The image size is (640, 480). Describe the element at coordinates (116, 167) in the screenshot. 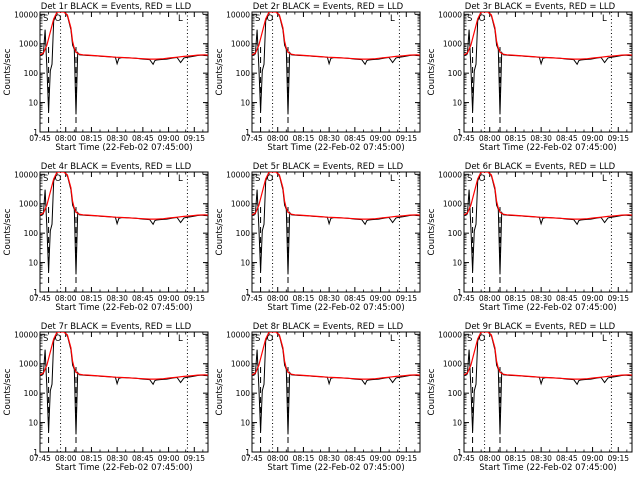

I see `panel-title: Det 4r BLACK = Events, RED = LLD` at that location.